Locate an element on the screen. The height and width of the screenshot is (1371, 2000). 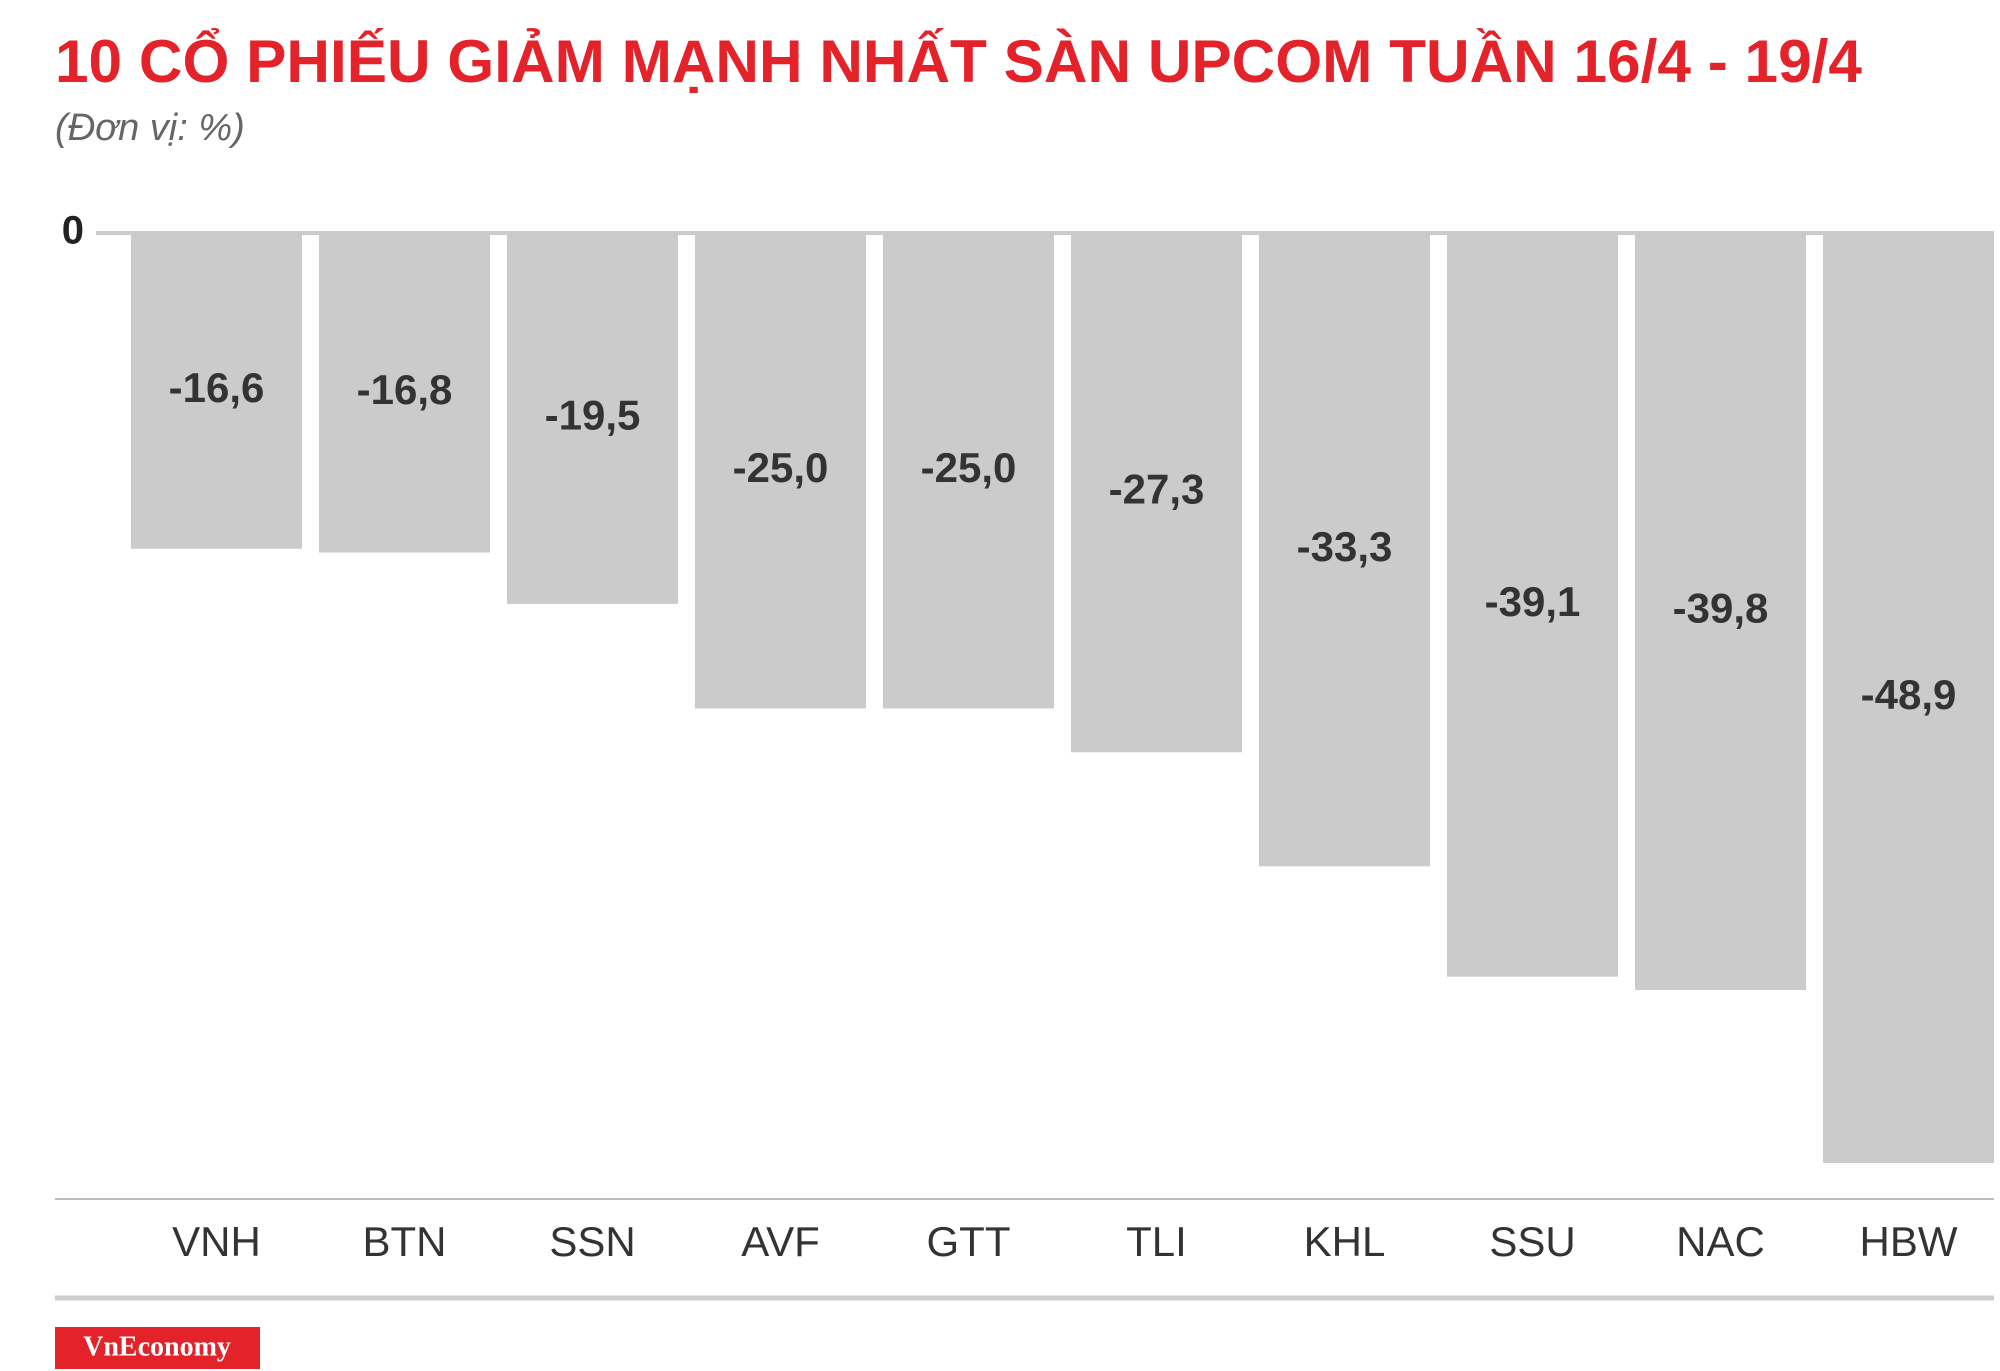
value-label: -39,1 is located at coordinates (1533, 601).